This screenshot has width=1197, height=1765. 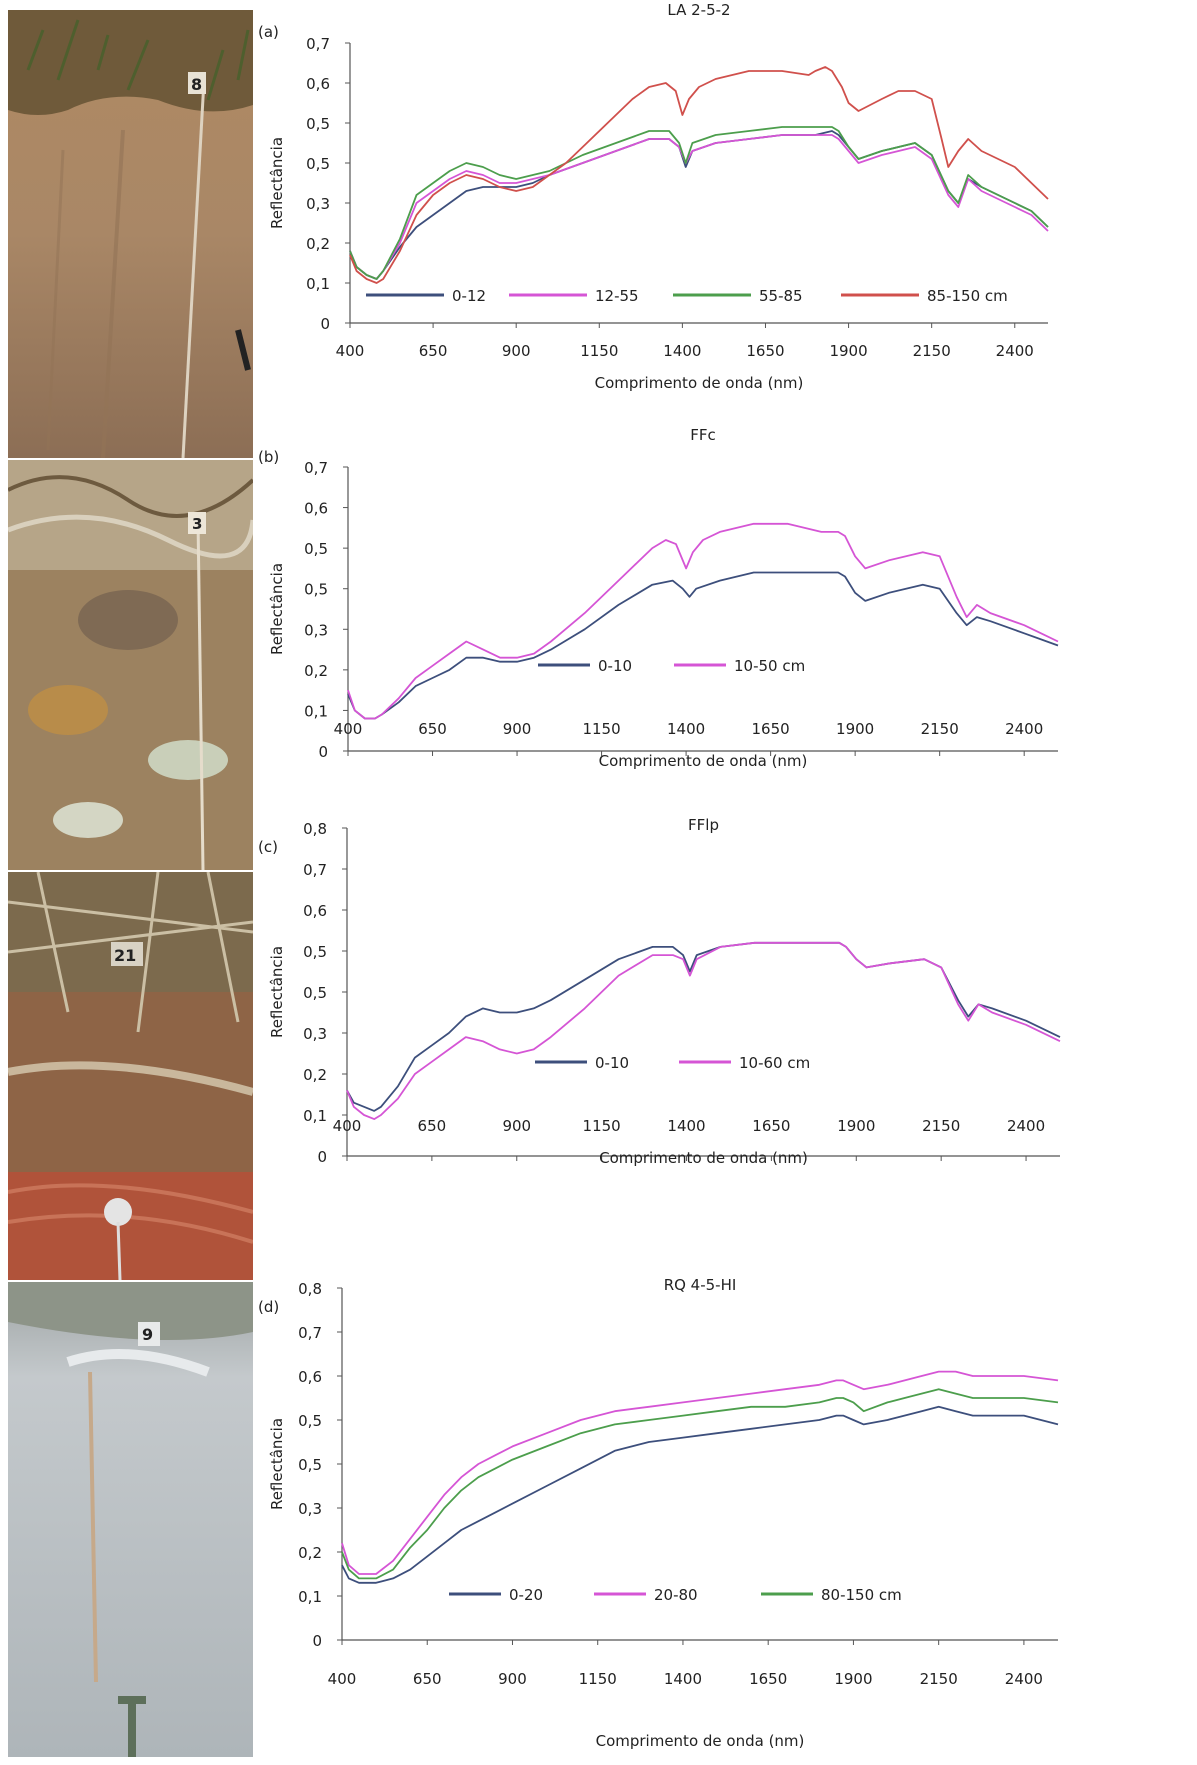 I want to click on photo-label-b: 3, so click(x=197, y=524).